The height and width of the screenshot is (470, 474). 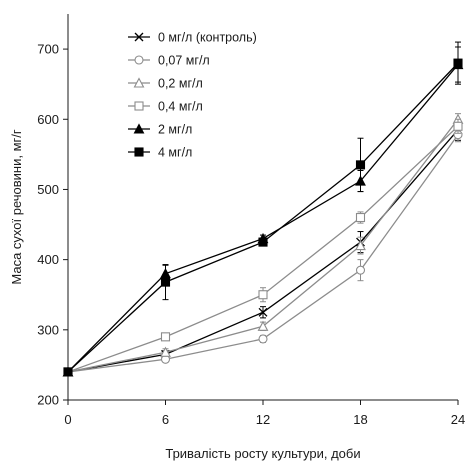 I want to click on x-tick-label: 0, so click(x=67, y=419).